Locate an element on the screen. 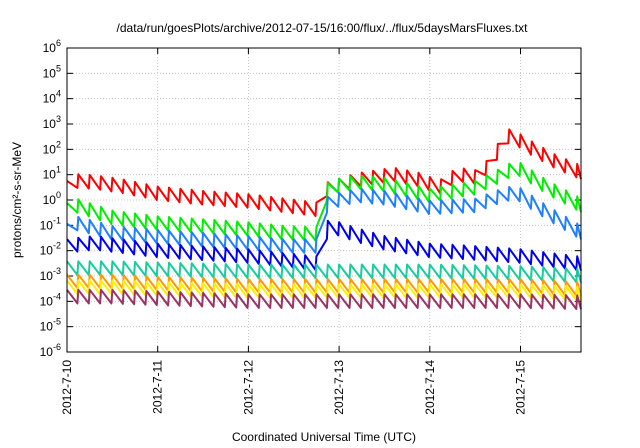  x-tick-label: 2012-7-15 is located at coordinates (521, 387).